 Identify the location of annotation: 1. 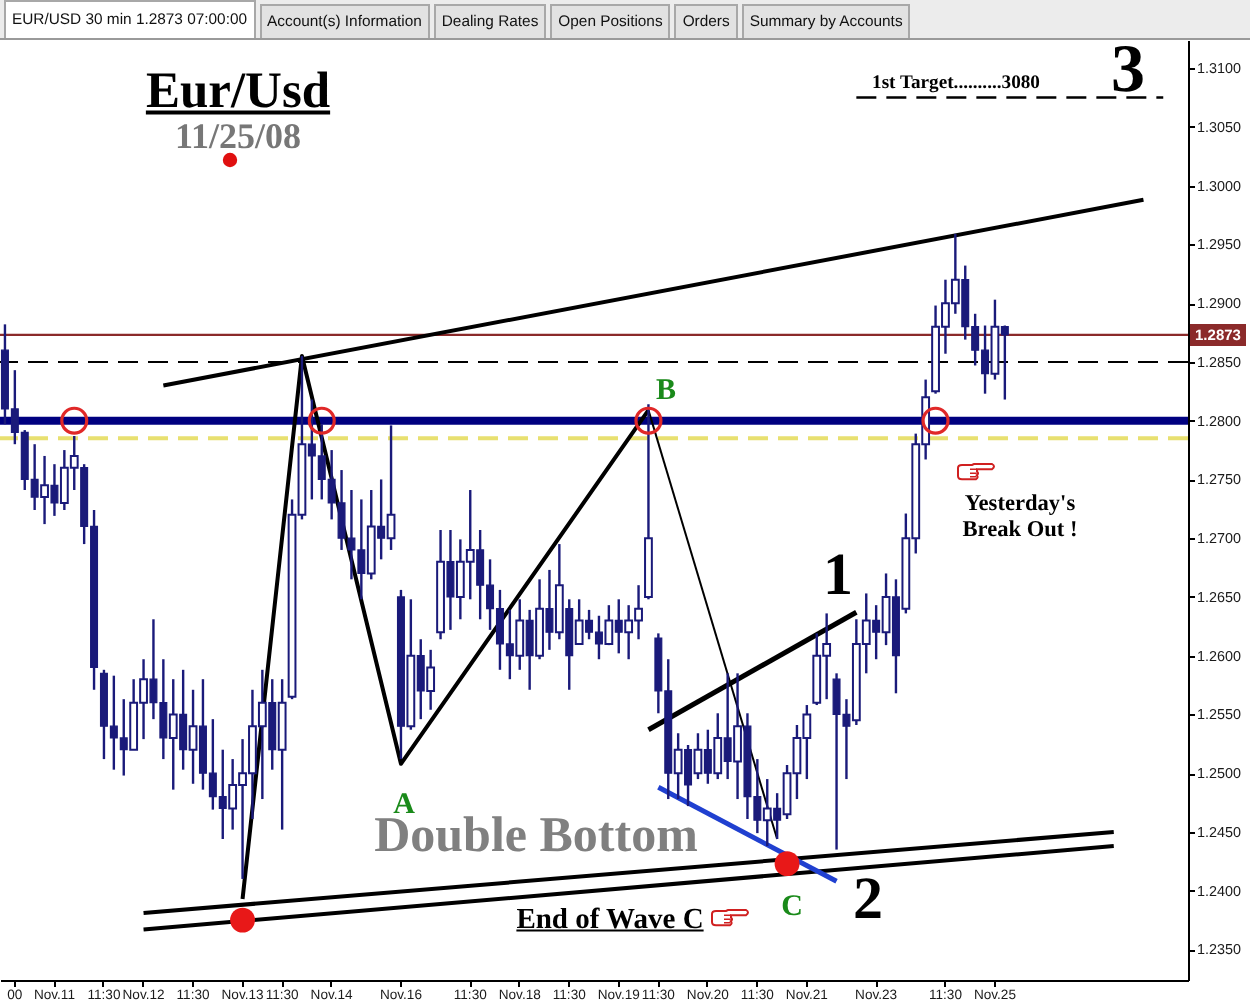
(838, 575).